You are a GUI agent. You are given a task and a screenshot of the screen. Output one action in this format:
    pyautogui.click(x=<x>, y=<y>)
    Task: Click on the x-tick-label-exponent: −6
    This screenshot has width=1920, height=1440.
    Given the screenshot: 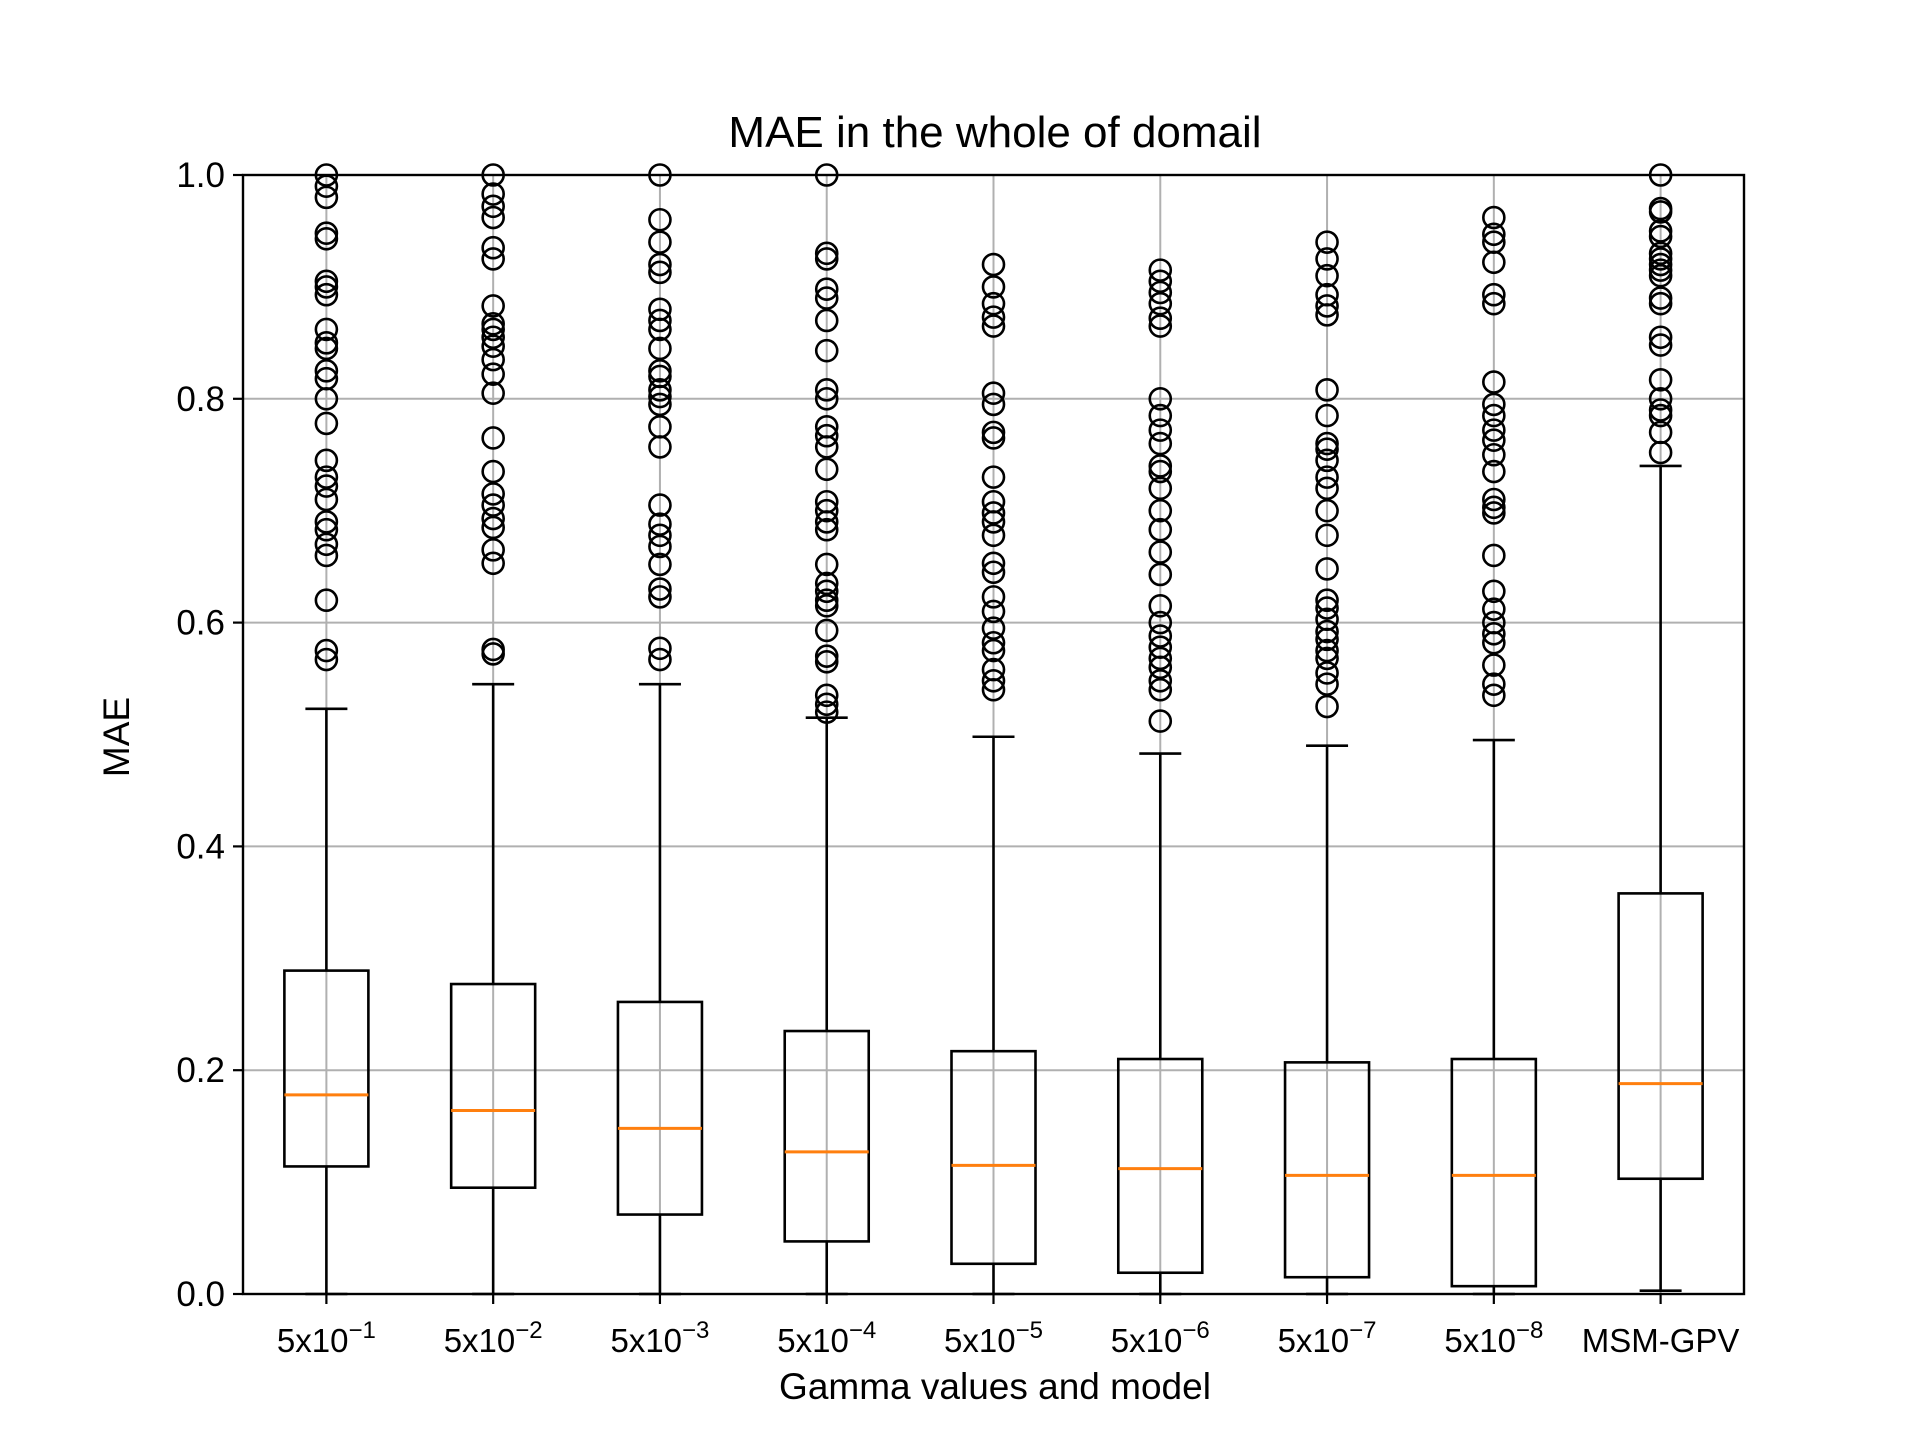 What is the action you would take?
    pyautogui.click(x=1195, y=1330)
    